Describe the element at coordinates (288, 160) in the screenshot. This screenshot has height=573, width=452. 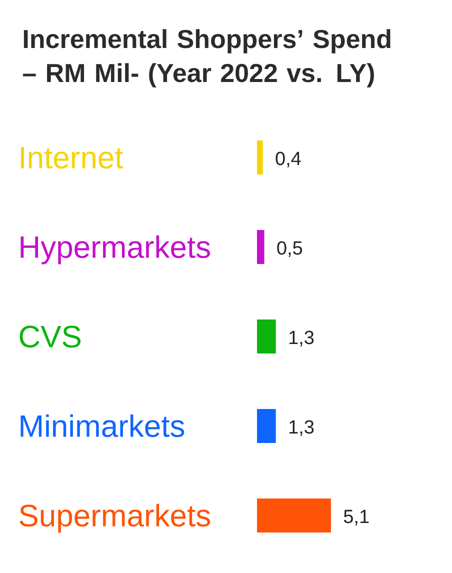
I see `data-label: 0,4` at that location.